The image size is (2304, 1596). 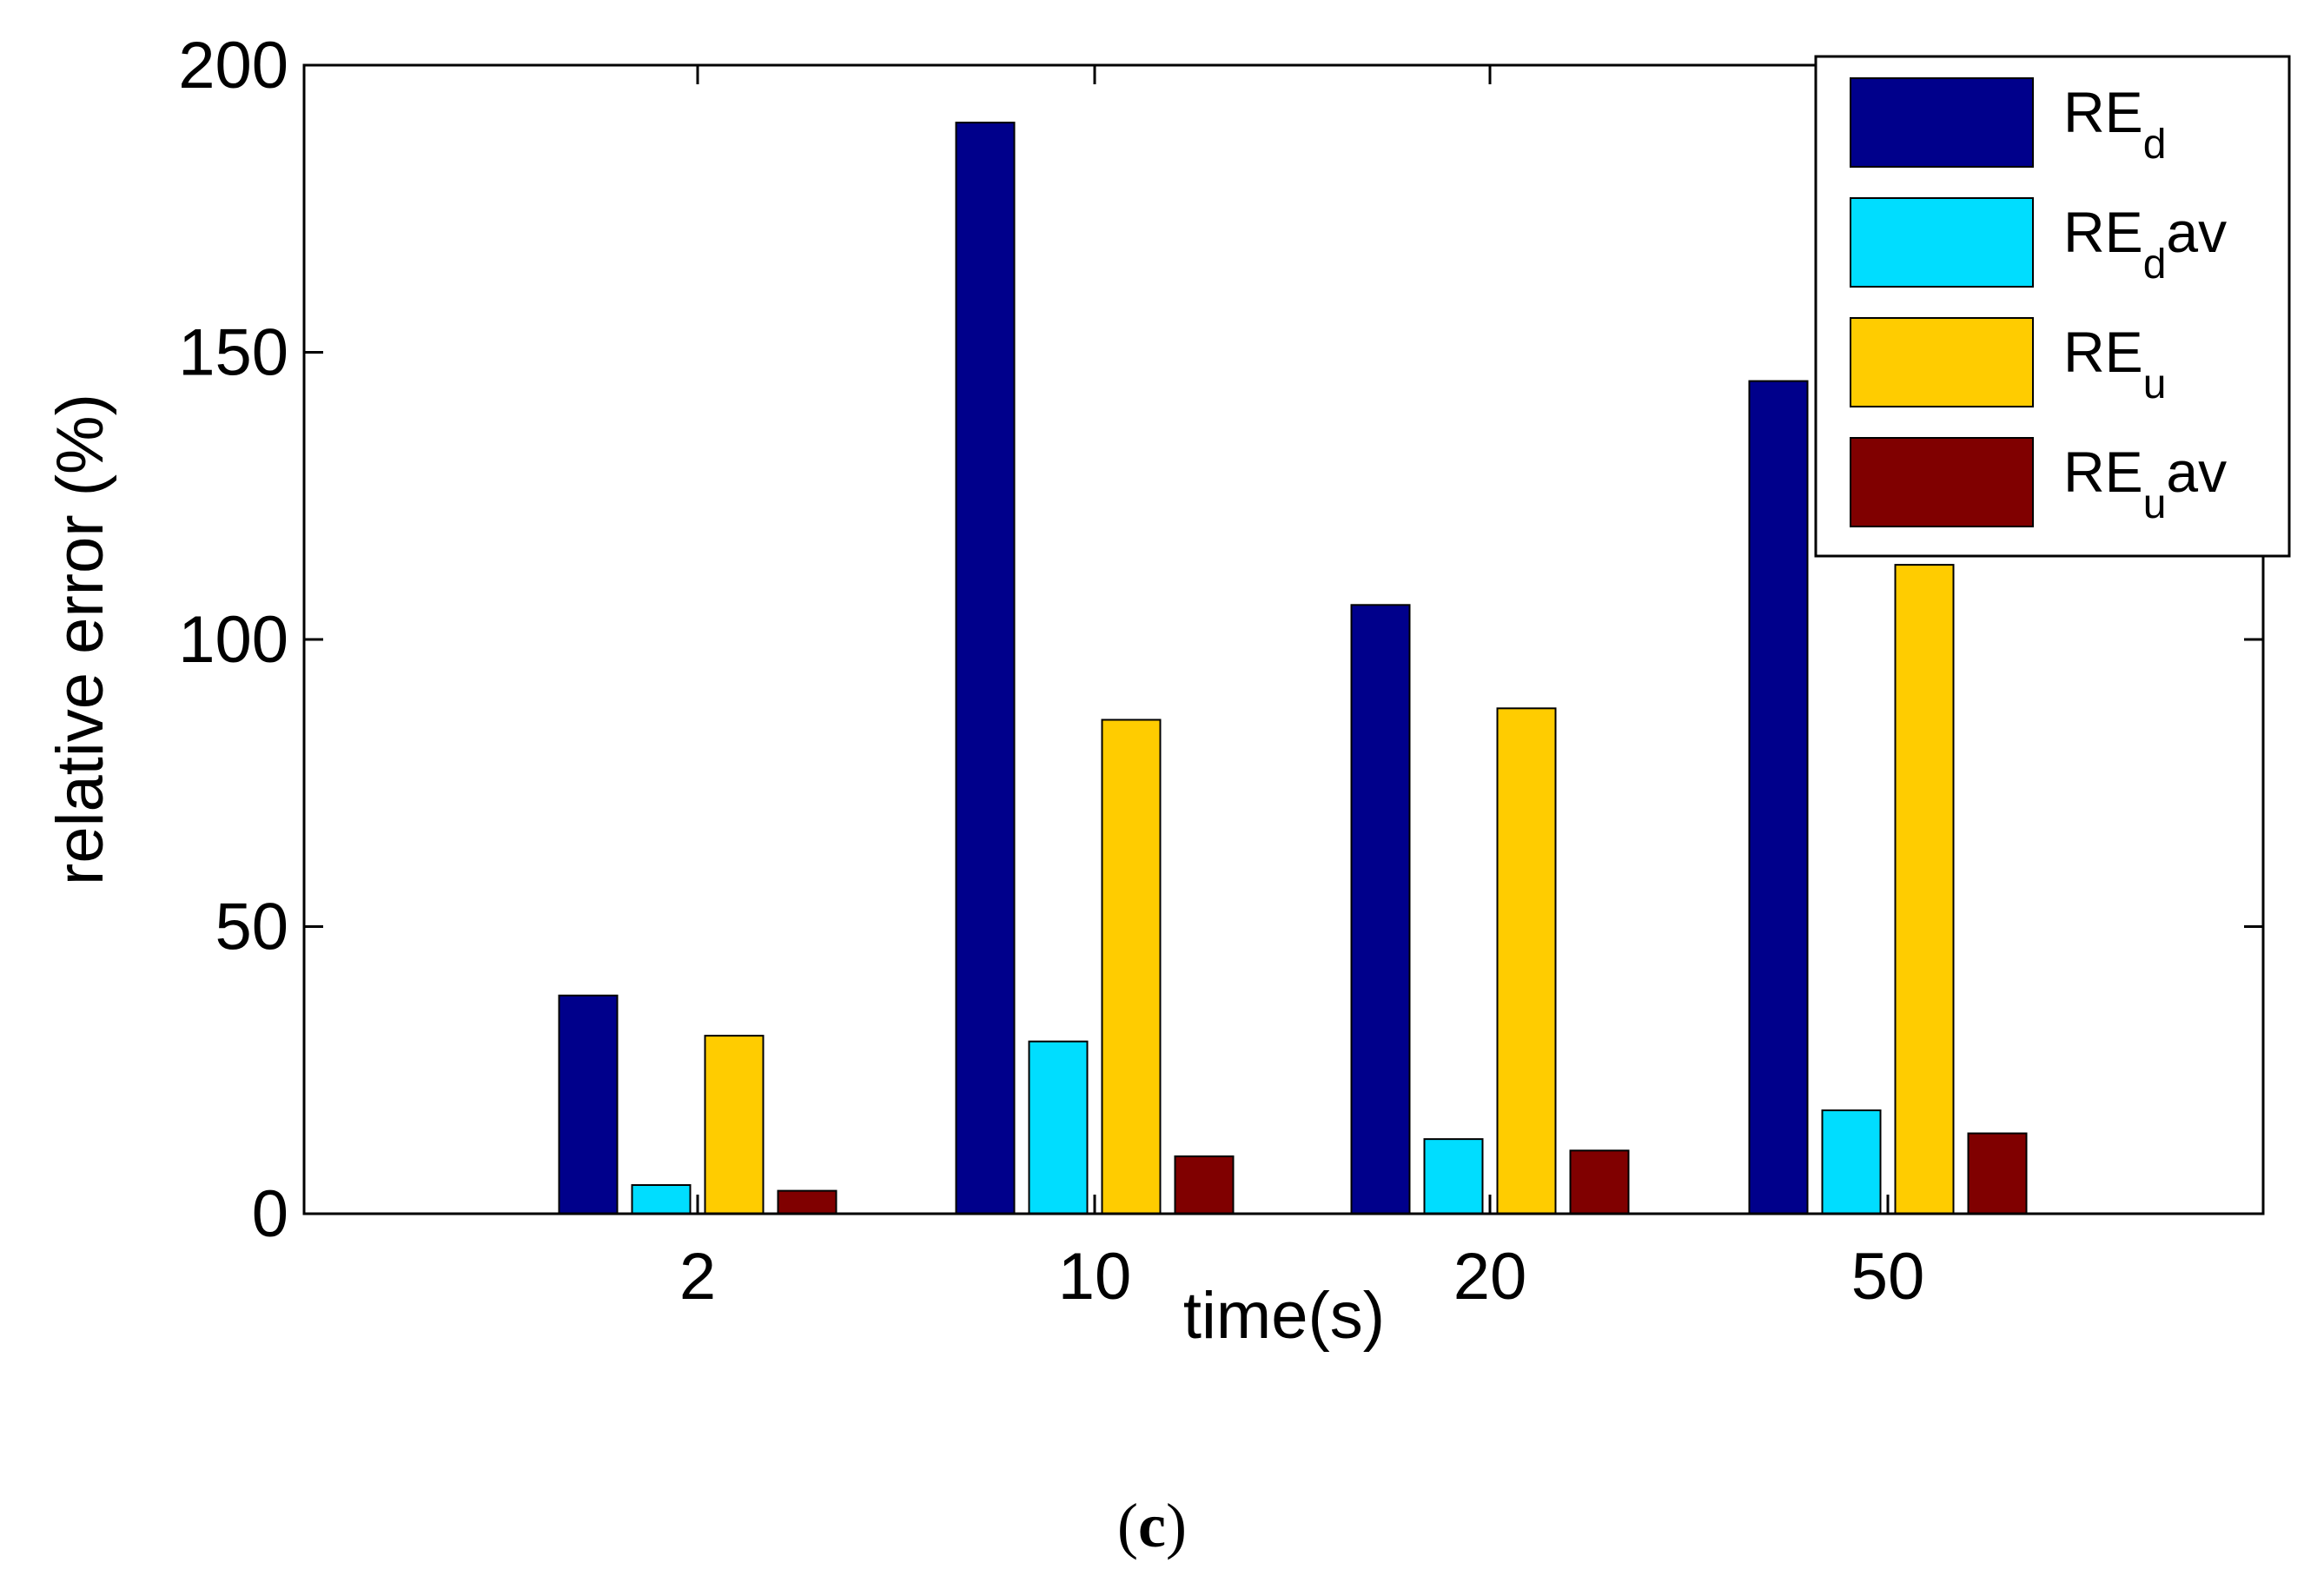 What do you see at coordinates (1942, 482) in the screenshot?
I see `legend-swatch-re-uav` at bounding box center [1942, 482].